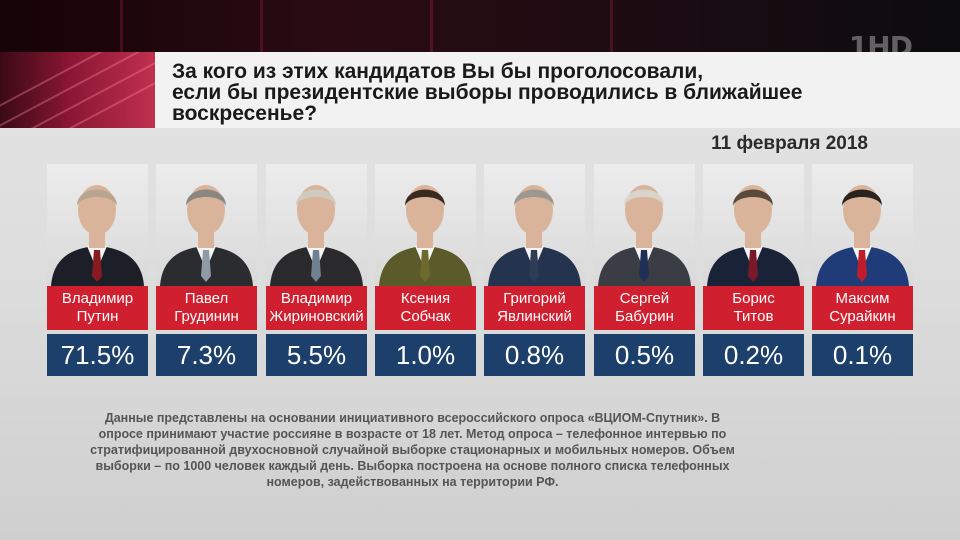 This screenshot has width=960, height=540. What do you see at coordinates (77, 99) in the screenshot?
I see `decor-line` at bounding box center [77, 99].